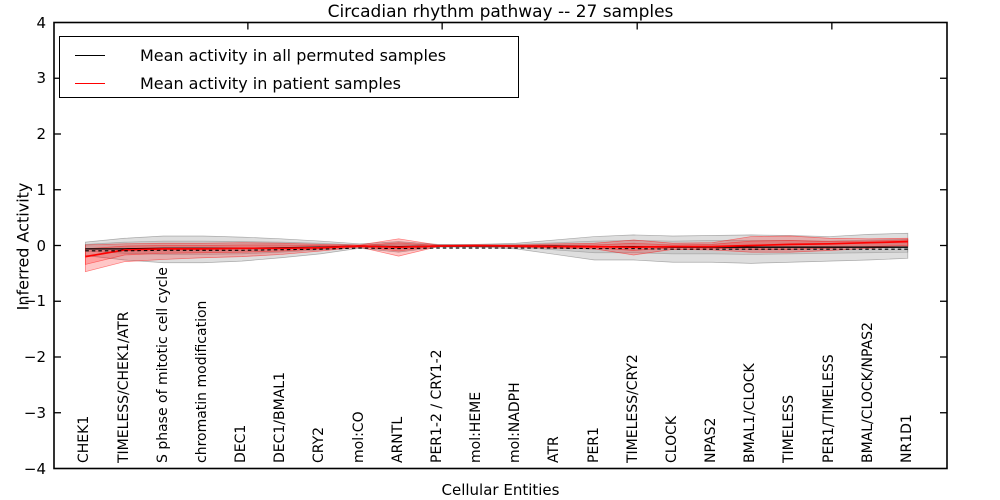 This screenshot has height=500, width=1000. What do you see at coordinates (41, 78) in the screenshot?
I see `y-tick-label: 3` at bounding box center [41, 78].